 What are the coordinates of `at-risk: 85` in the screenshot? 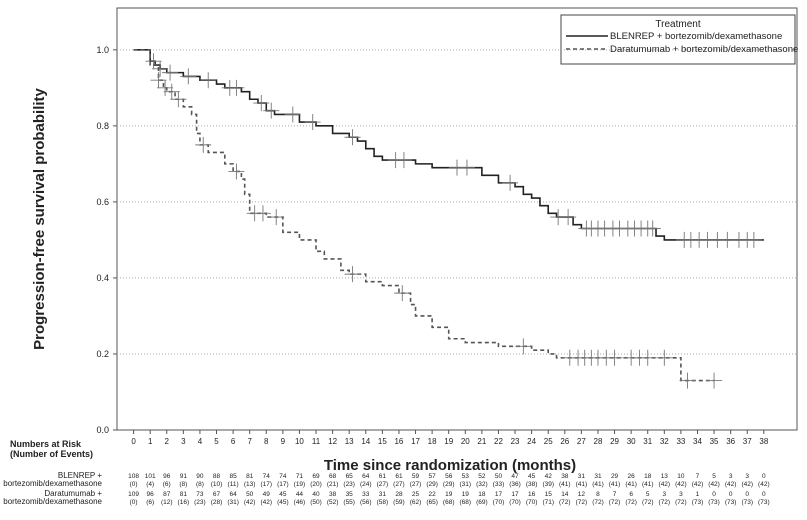 It's located at (233, 476).